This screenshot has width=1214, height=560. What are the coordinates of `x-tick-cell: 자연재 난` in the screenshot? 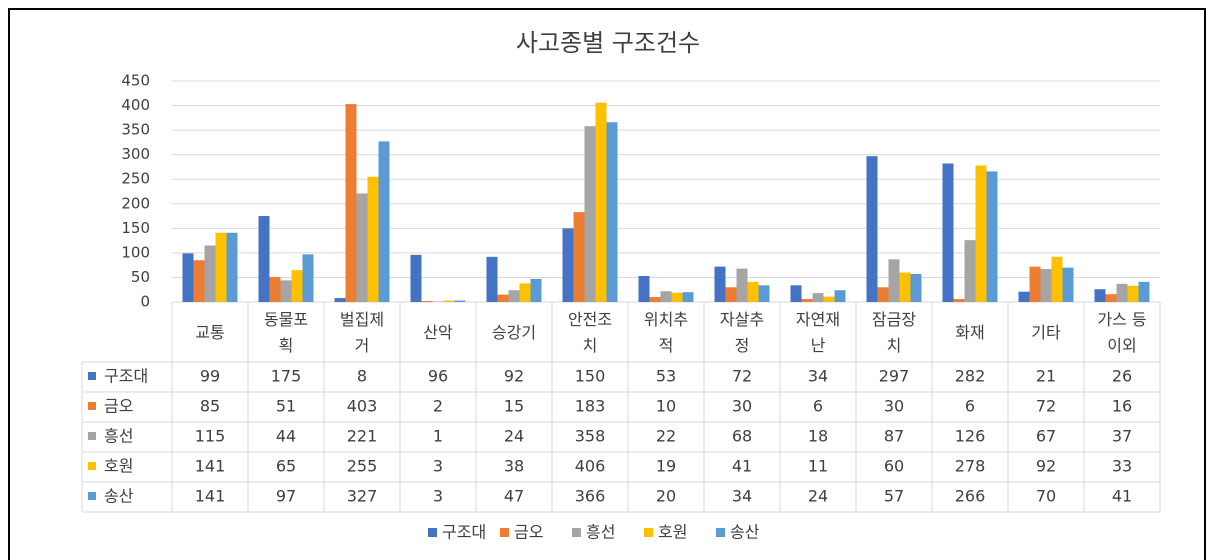 It's located at (818, 332).